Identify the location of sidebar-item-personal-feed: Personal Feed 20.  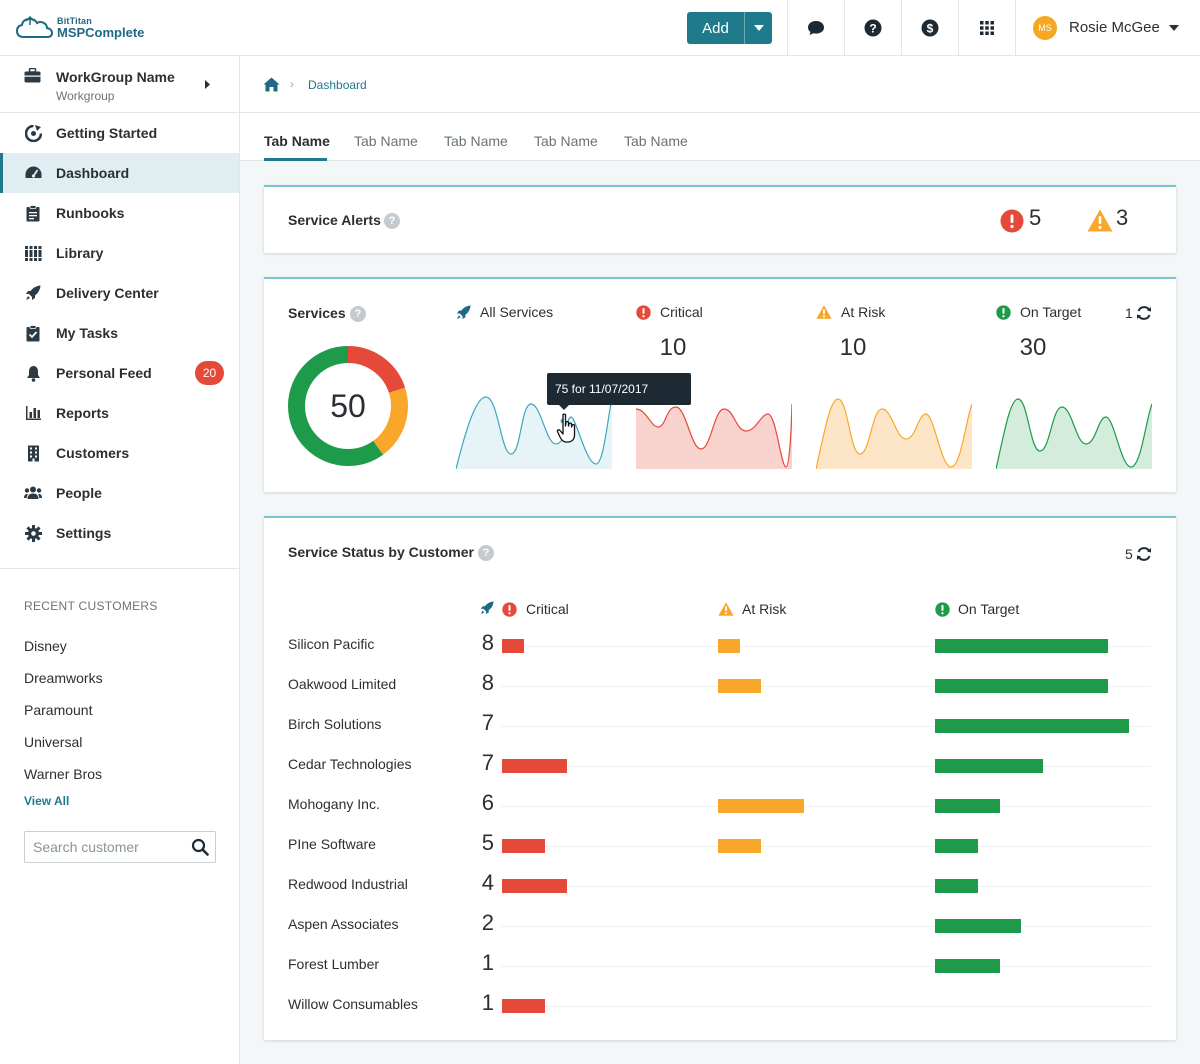
(119, 373).